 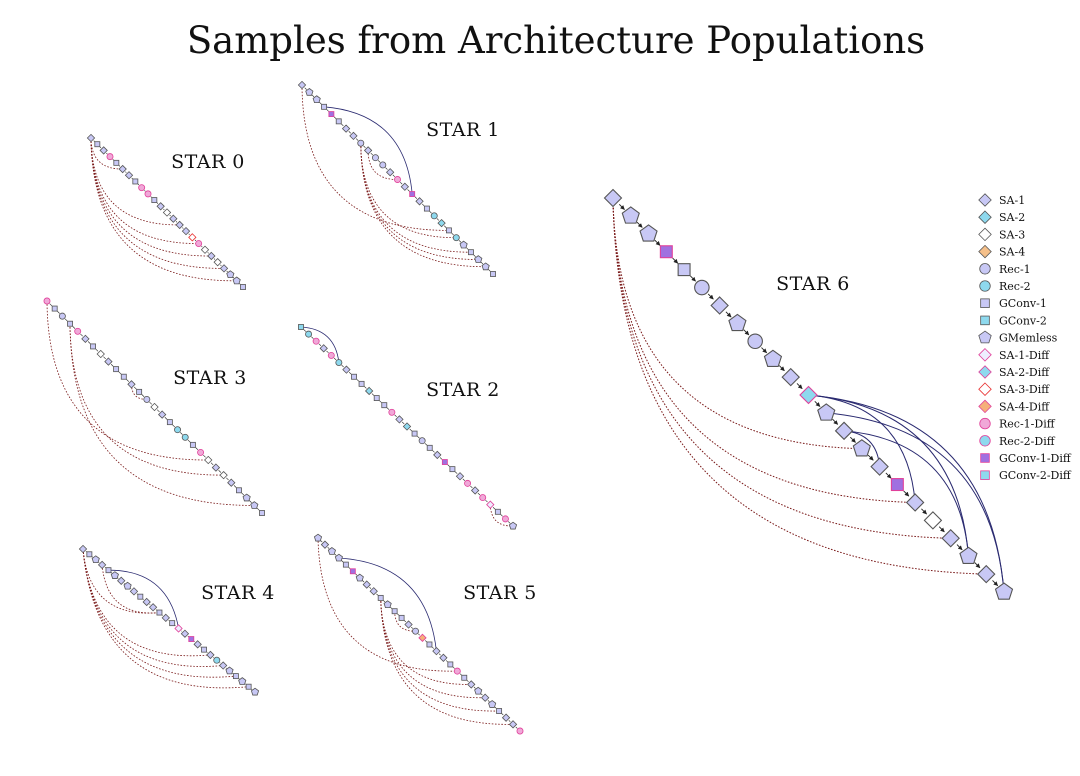 What do you see at coordinates (178, 628) in the screenshot?
I see `node-sa-1-diff` at bounding box center [178, 628].